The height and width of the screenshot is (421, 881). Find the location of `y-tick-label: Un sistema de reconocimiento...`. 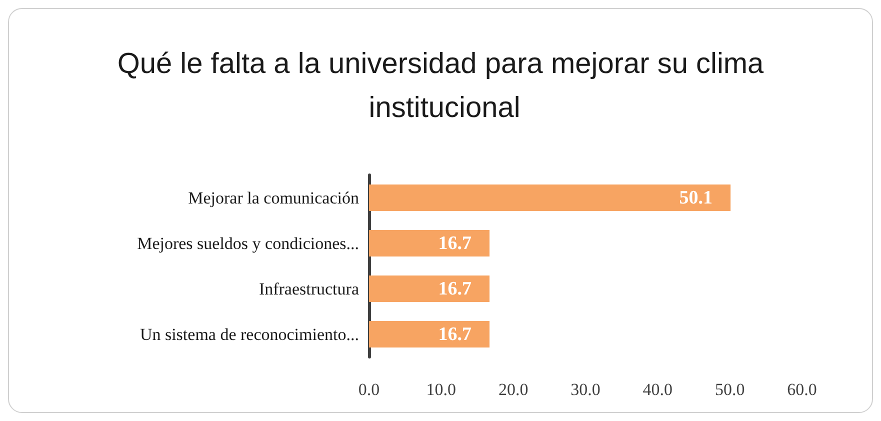

y-tick-label: Un sistema de reconocimiento... is located at coordinates (249, 334).